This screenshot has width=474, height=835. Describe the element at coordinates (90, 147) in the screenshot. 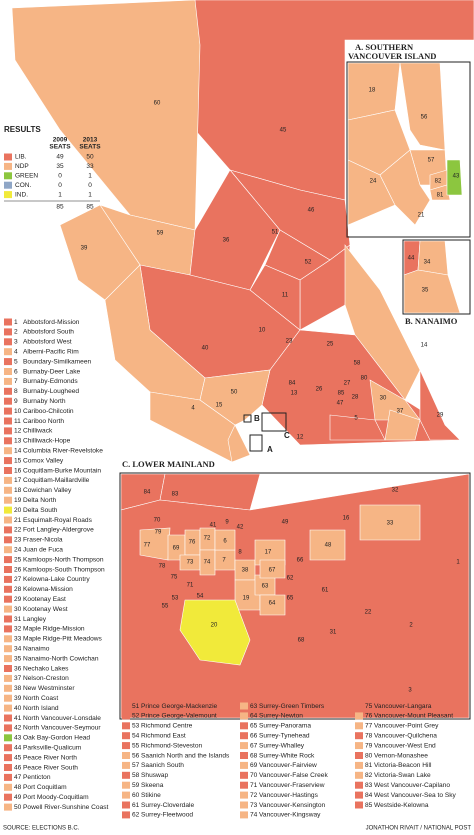

I see `column-header: SEATS` at that location.